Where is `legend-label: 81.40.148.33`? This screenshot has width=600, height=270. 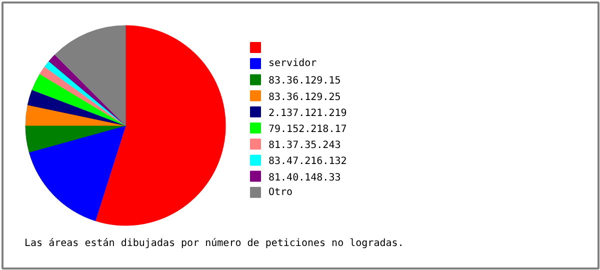 legend-label: 81.40.148.33 is located at coordinates (304, 178).